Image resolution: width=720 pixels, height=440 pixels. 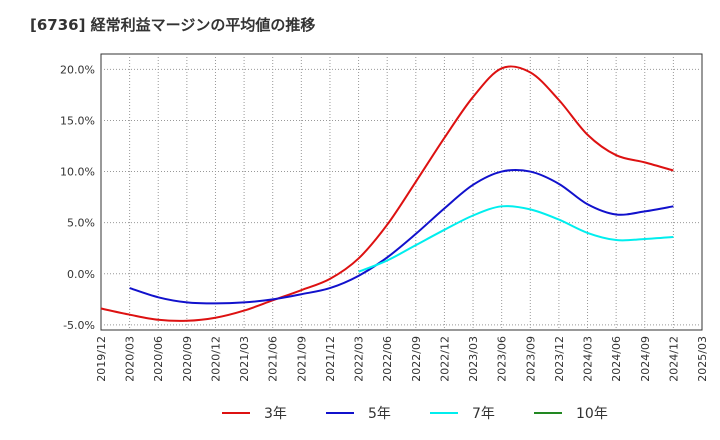 I want to click on x-tick-label: 2022/06, so click(x=387, y=359).